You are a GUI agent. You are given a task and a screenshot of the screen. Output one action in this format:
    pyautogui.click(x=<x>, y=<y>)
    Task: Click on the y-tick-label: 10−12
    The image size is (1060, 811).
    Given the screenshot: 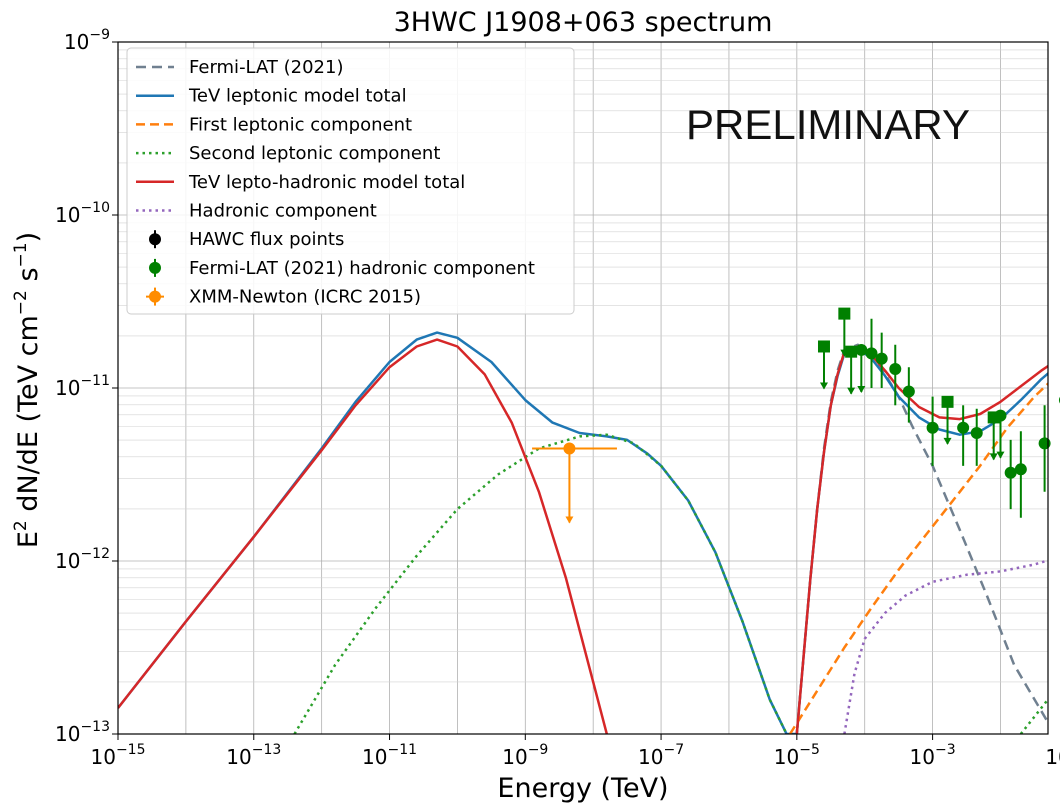 What is the action you would take?
    pyautogui.click(x=82, y=559)
    